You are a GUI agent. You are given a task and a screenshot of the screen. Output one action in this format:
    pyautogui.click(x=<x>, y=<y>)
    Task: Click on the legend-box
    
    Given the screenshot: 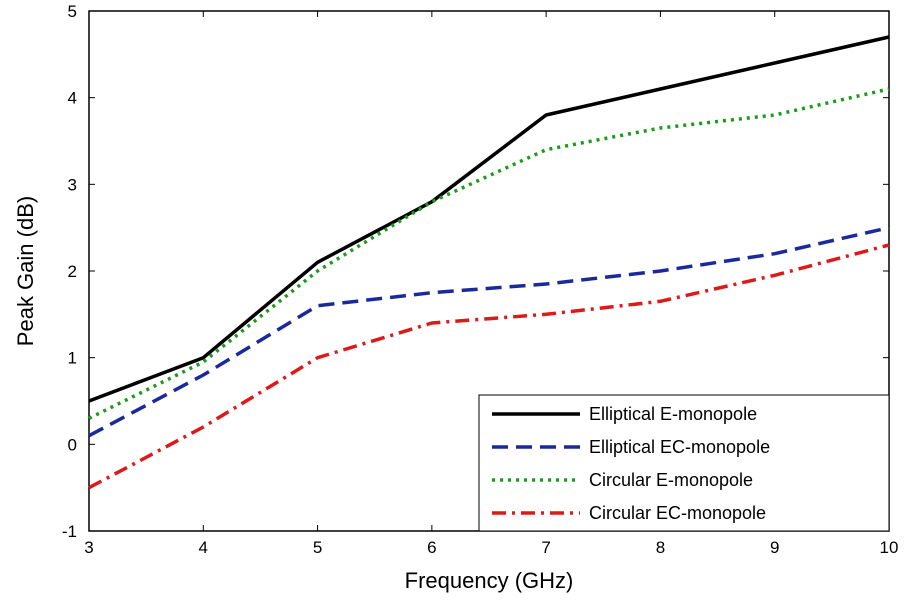 What is the action you would take?
    pyautogui.click(x=684, y=463)
    